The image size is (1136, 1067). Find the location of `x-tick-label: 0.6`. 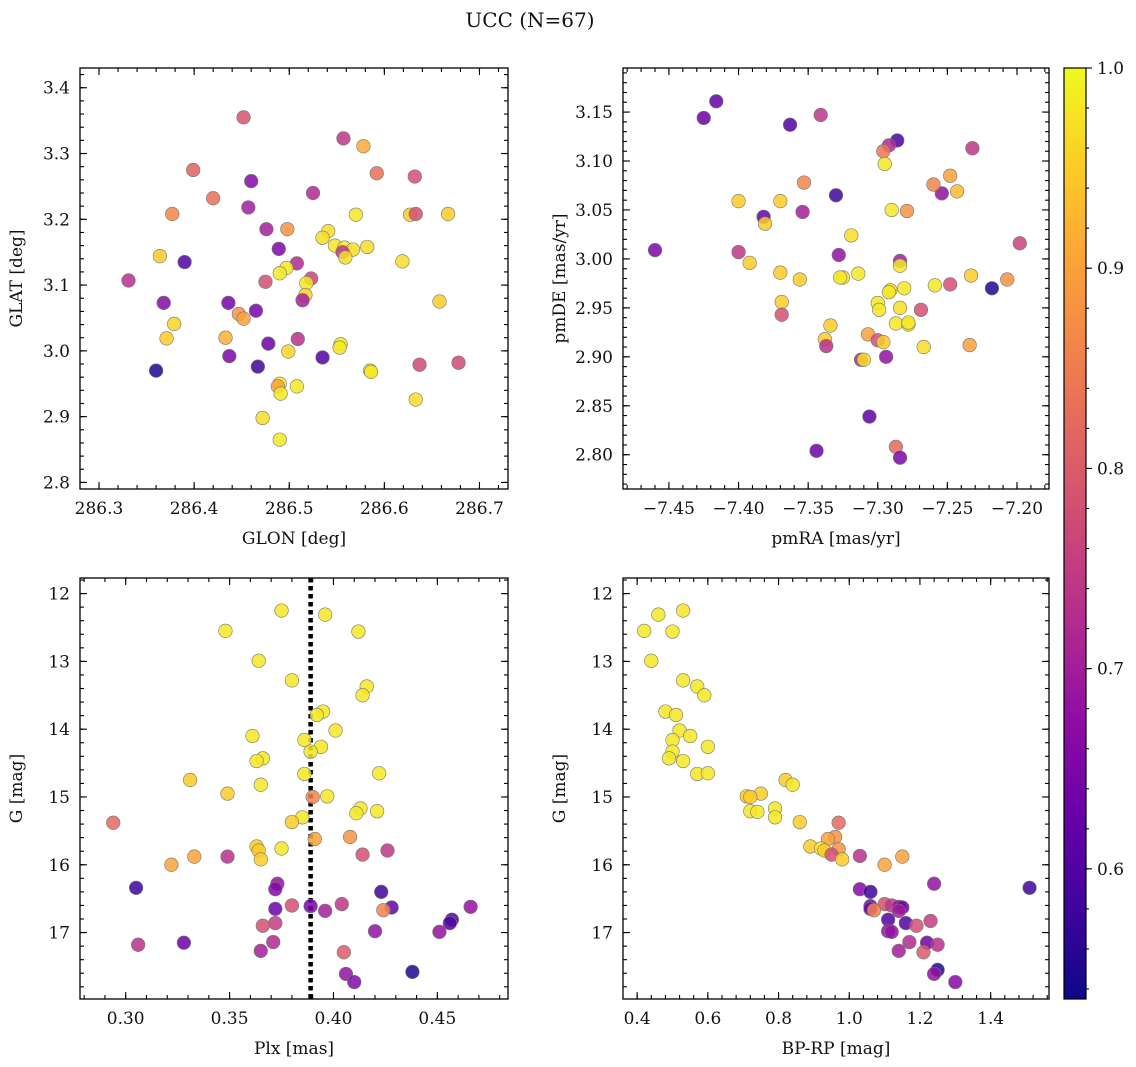

x-tick-label: 0.6 is located at coordinates (707, 1019).